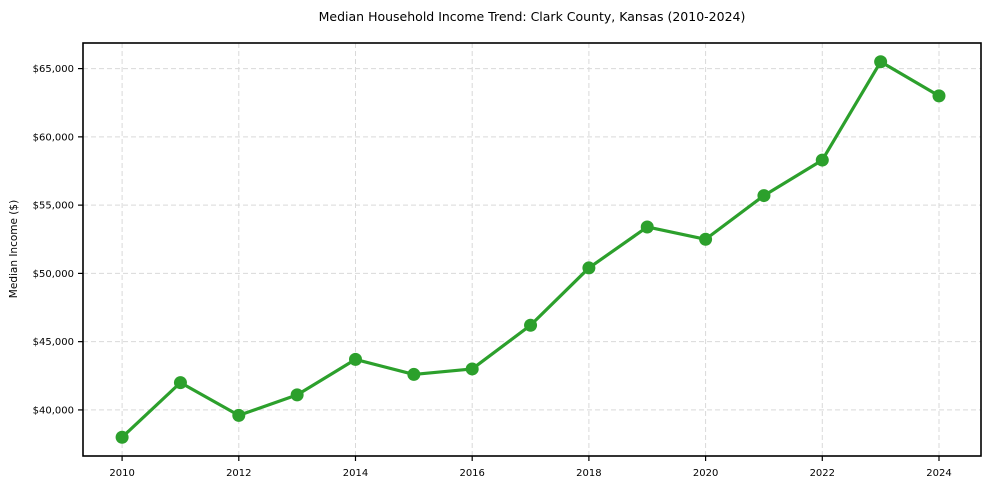 The width and height of the screenshot is (989, 490). I want to click on data-point-2011, so click(180, 383).